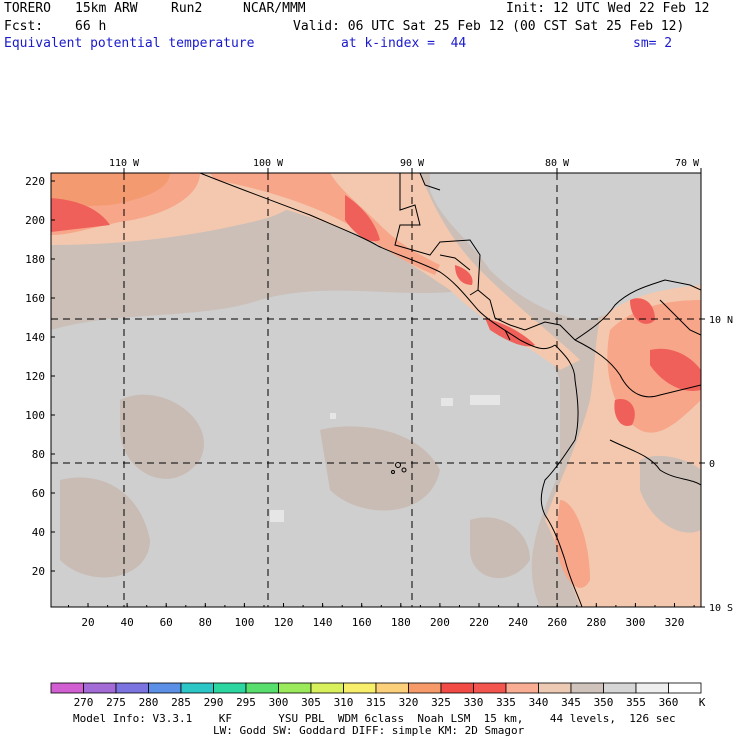 The width and height of the screenshot is (740, 740). Describe the element at coordinates (38, 571) in the screenshot. I see `y-tick-label: 20` at that location.